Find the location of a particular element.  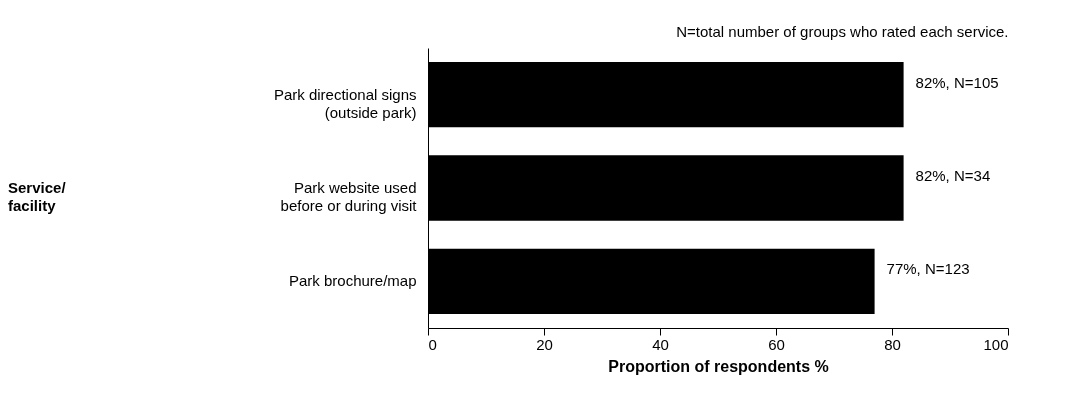

y-tick-label: Park brochure/map is located at coordinates (352, 281).